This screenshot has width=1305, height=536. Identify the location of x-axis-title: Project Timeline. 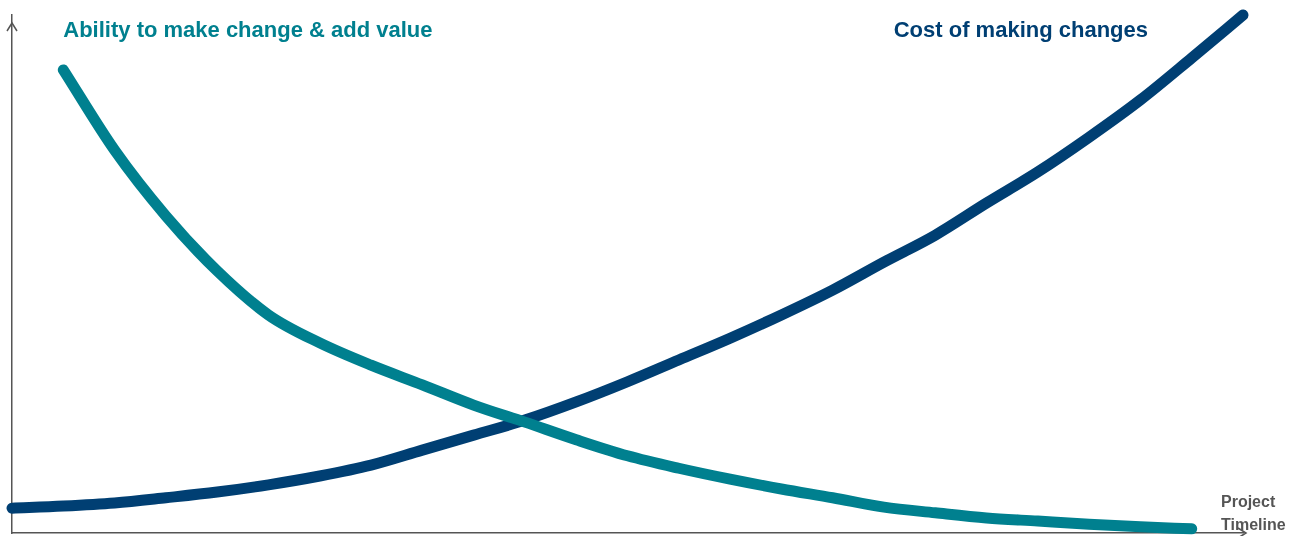
(1253, 513).